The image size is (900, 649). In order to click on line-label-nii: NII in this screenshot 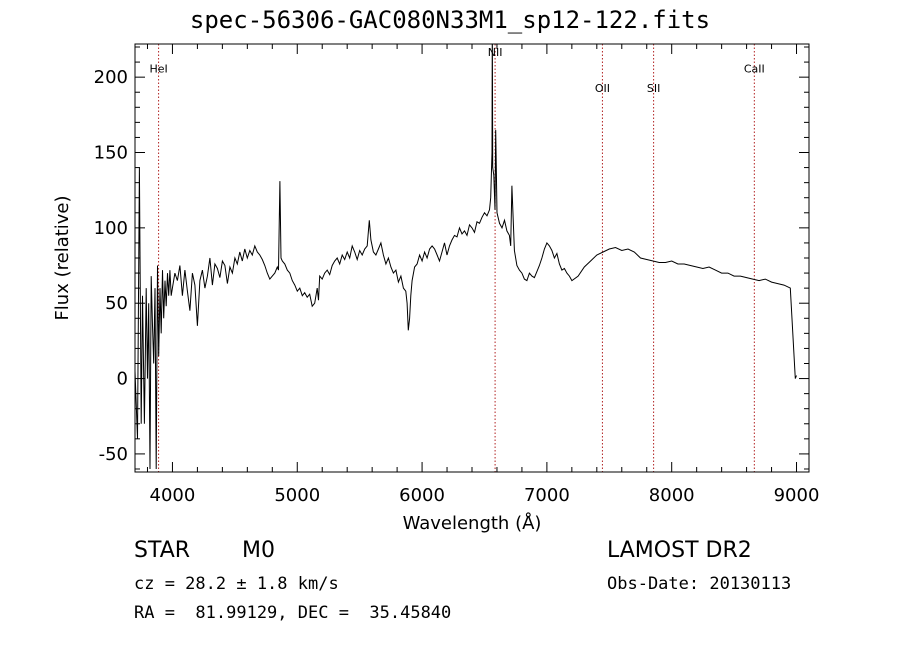, I will do `click(495, 52)`.